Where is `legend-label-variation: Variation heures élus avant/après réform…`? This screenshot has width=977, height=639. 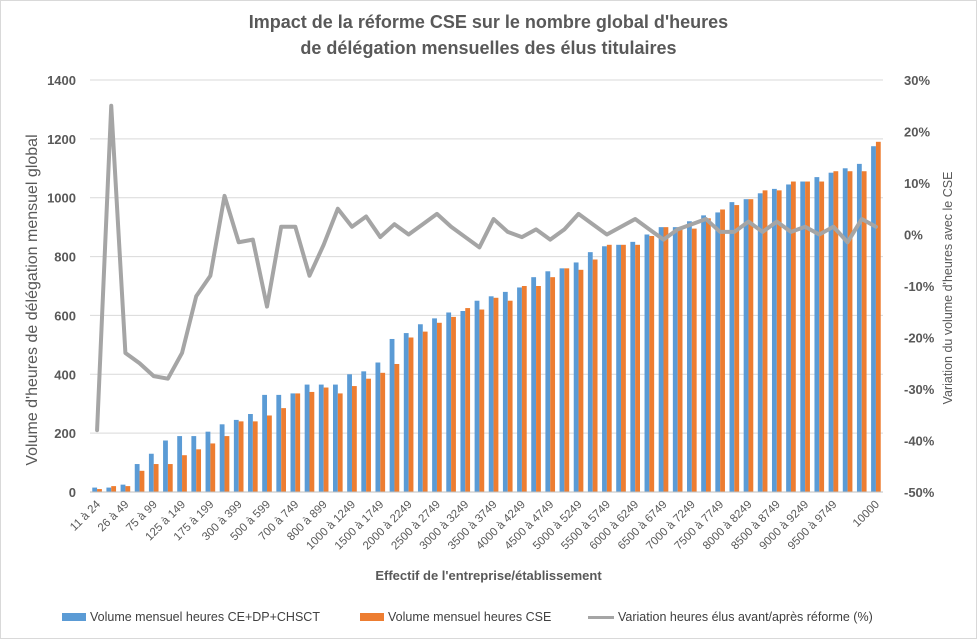
legend-label-variation: Variation heures élus avant/après réform… is located at coordinates (745, 617).